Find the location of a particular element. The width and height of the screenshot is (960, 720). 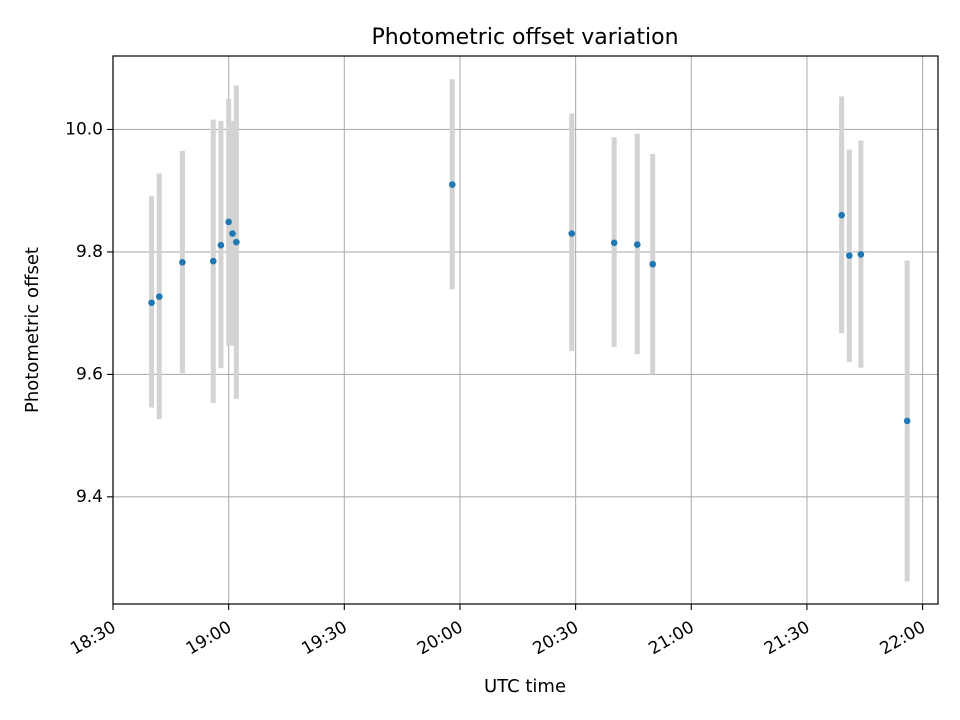

y-tick-label: 9.4 is located at coordinates (89, 497).